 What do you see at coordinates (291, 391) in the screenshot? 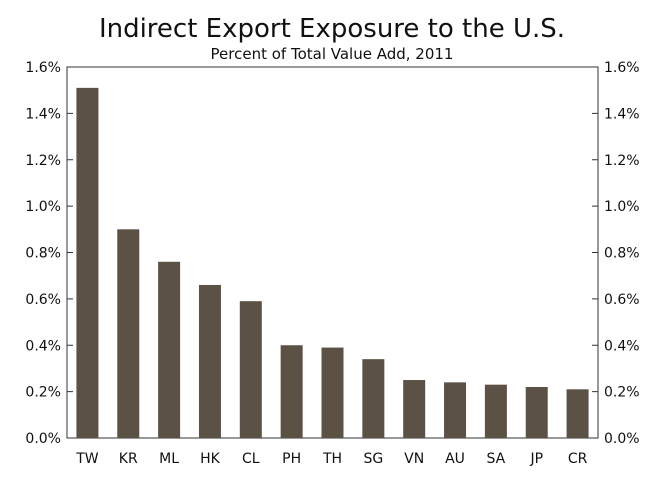
I see `bar-ph` at bounding box center [291, 391].